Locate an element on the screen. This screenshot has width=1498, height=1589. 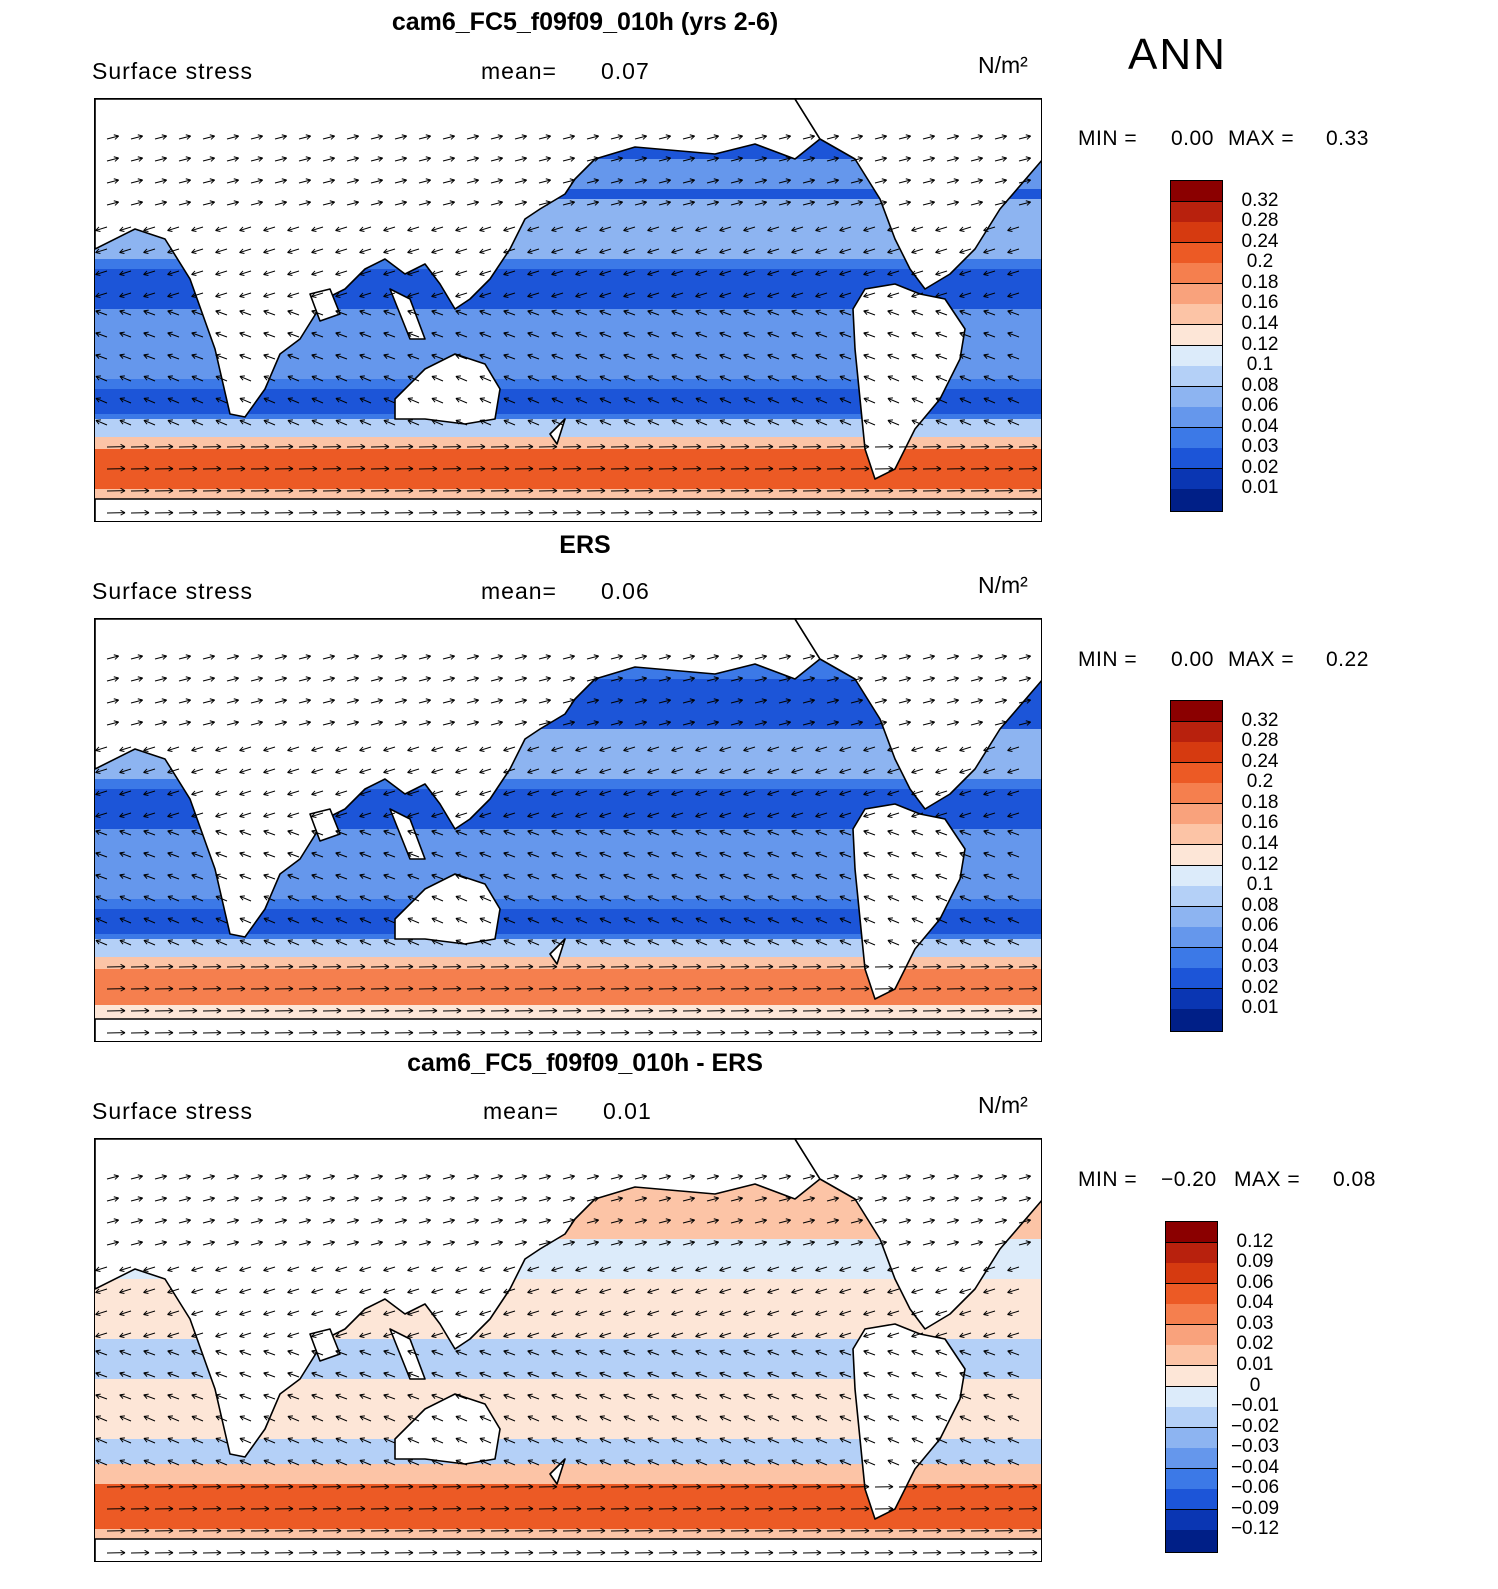
colorbar-level-label: 0.12 is located at coordinates (1260, 864).